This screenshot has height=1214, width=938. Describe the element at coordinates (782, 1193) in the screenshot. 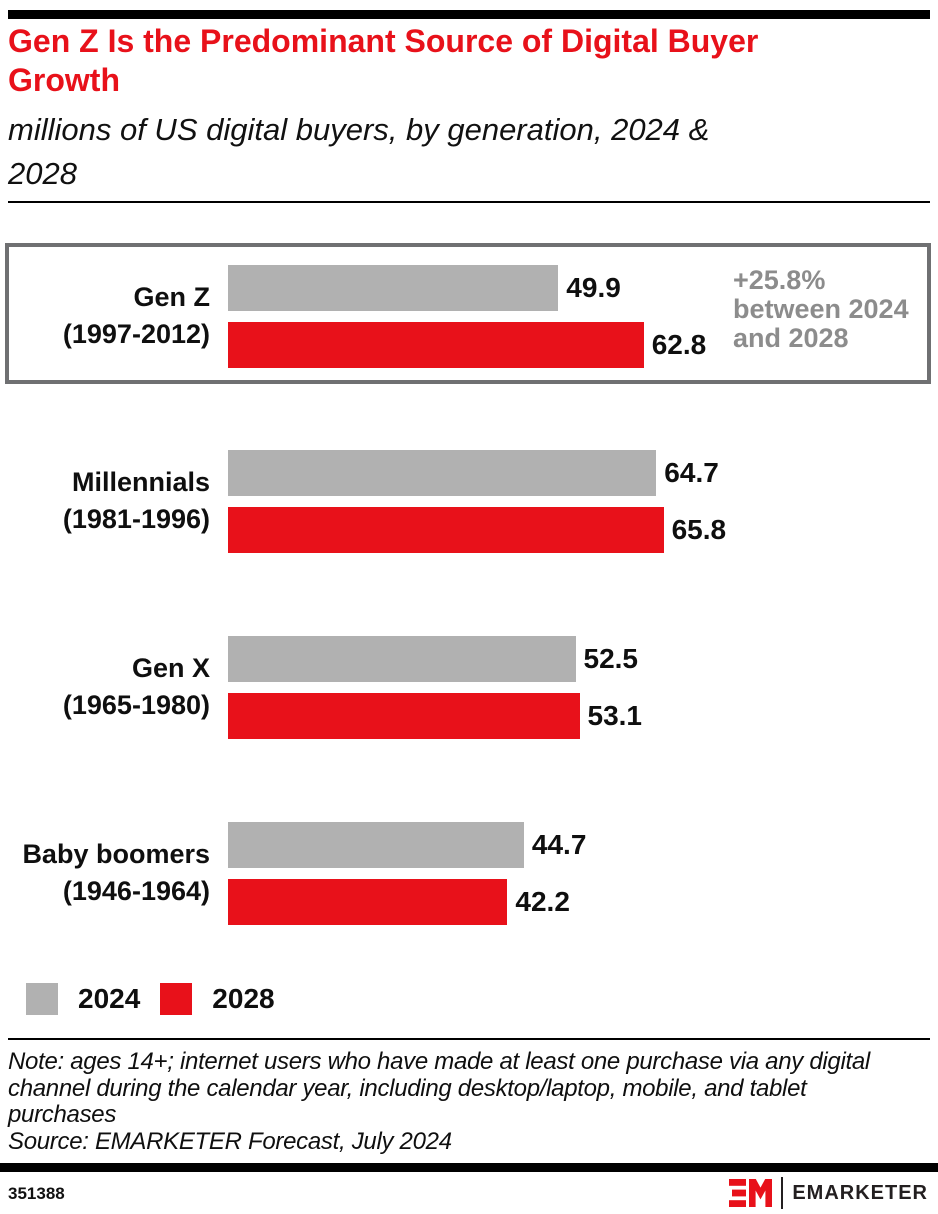

I see `logo-divider` at that location.